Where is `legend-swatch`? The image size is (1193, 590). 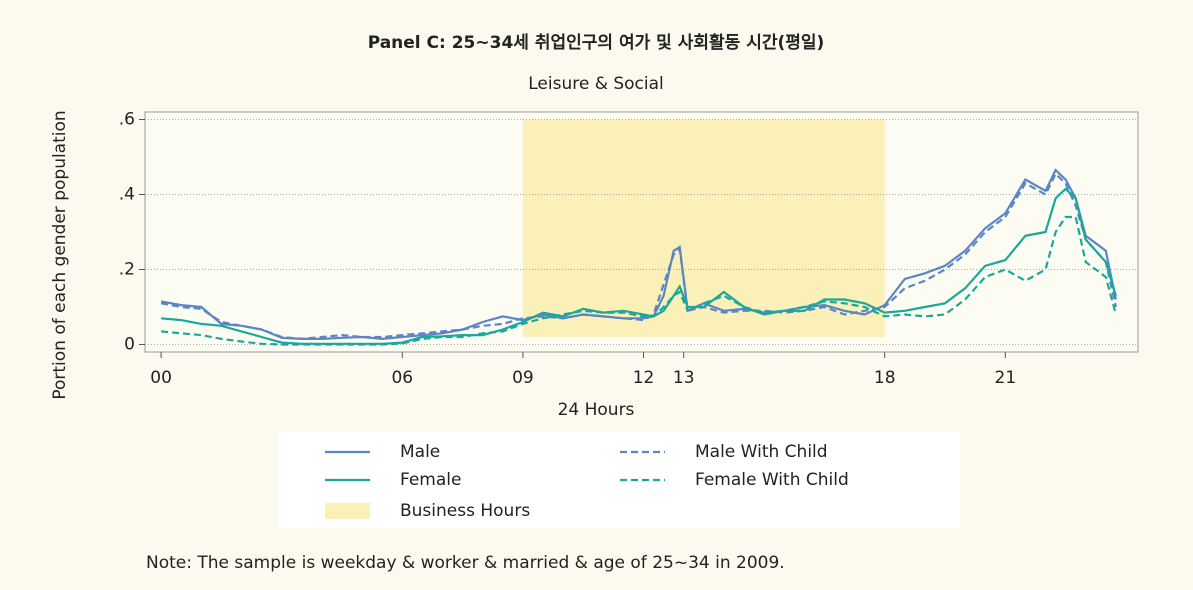
legend-swatch is located at coordinates (347, 511).